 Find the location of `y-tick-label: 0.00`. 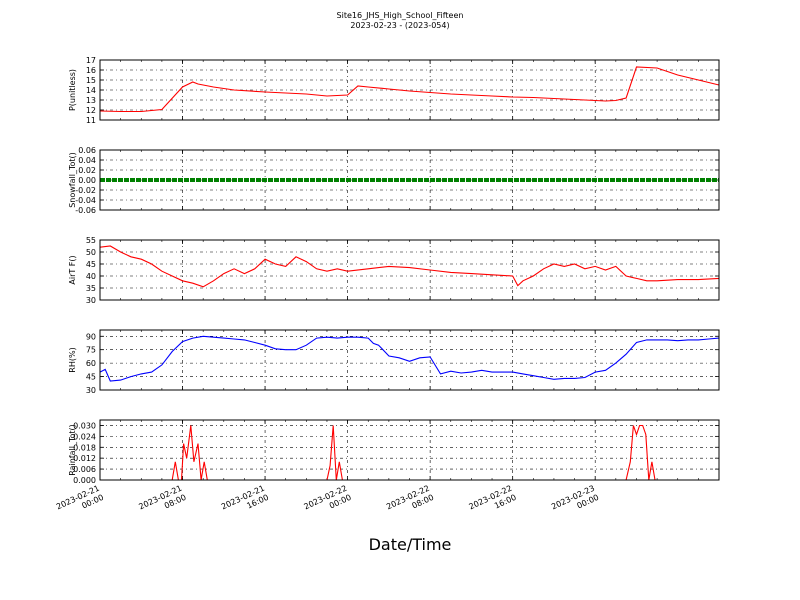

y-tick-label: 0.00 is located at coordinates (87, 180).